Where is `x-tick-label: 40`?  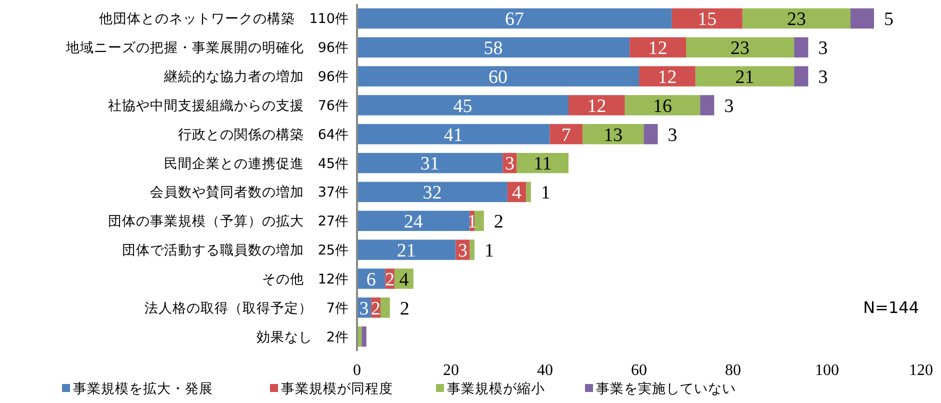
x-tick-label: 40 is located at coordinates (545, 370).